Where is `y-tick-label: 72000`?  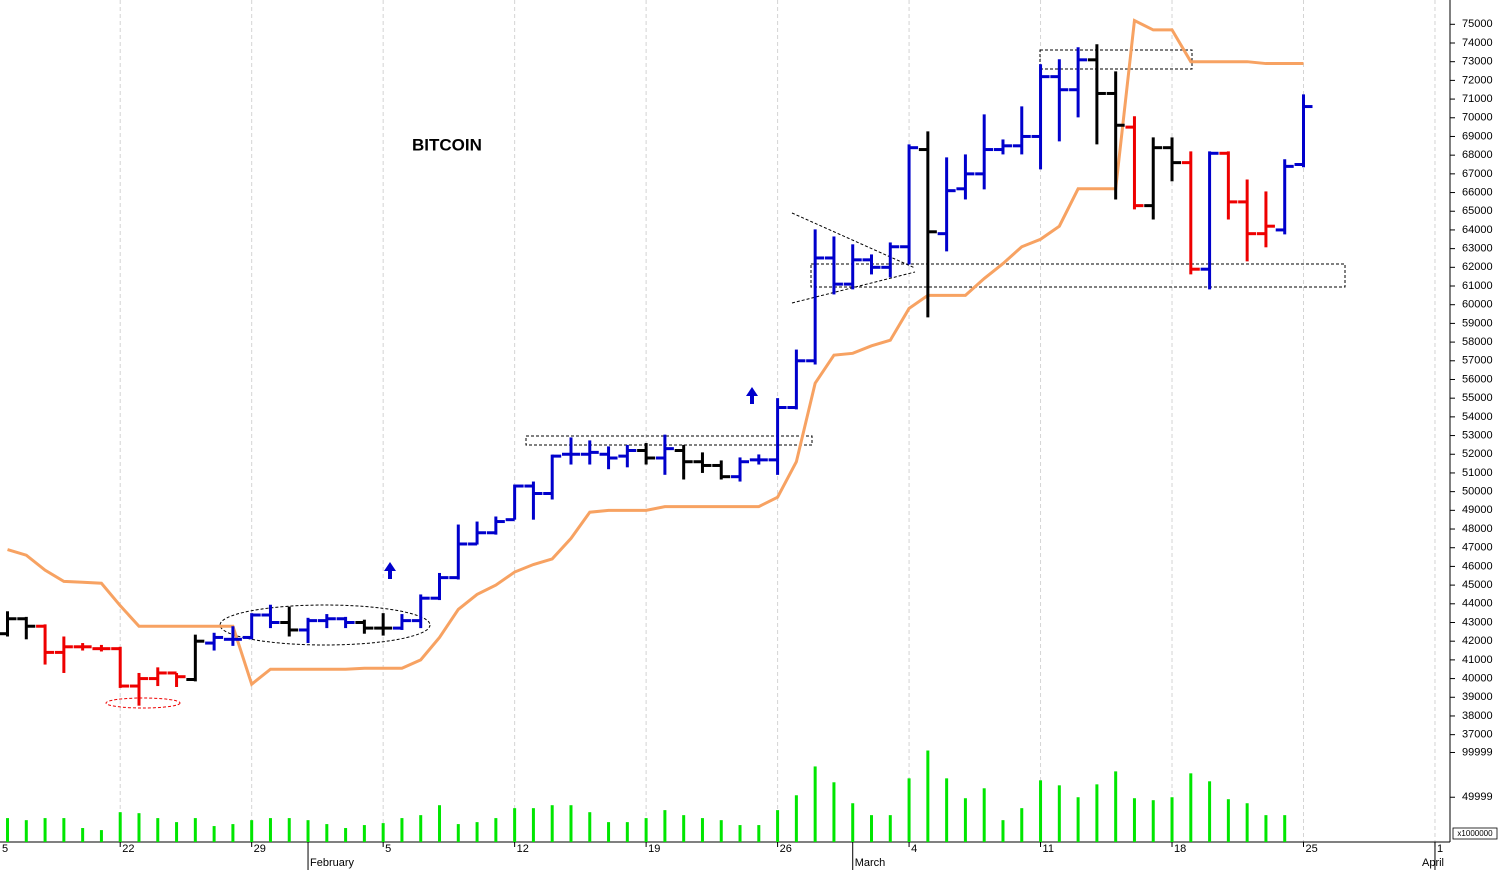
y-tick-label: 72000 is located at coordinates (1477, 80).